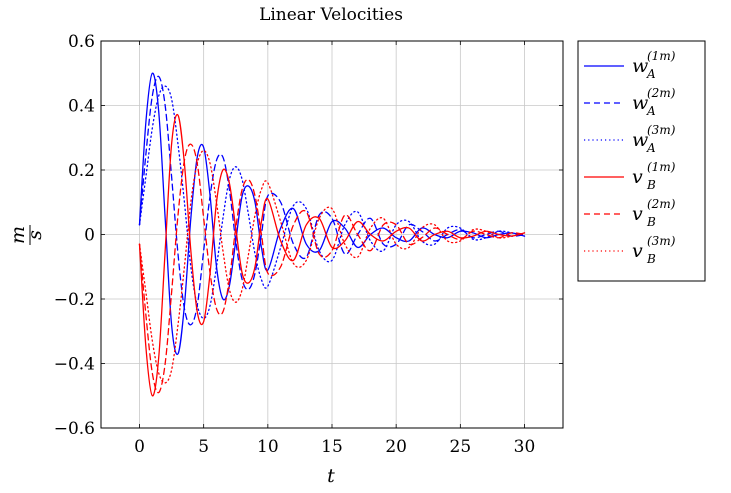 Image resolution: width=731 pixels, height=493 pixels. I want to click on x-tick-label: 10, so click(268, 447).